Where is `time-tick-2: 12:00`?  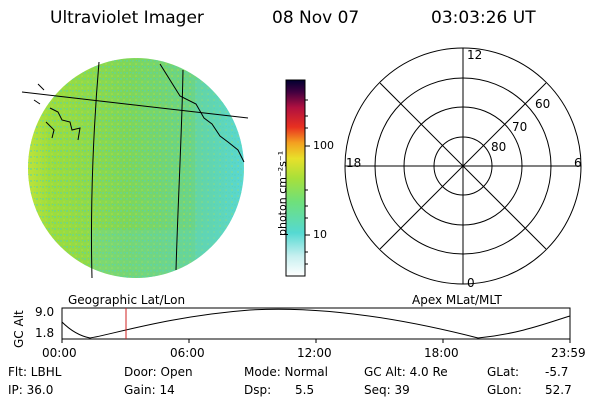
time-tick-2: 12:00 is located at coordinates (314, 353).